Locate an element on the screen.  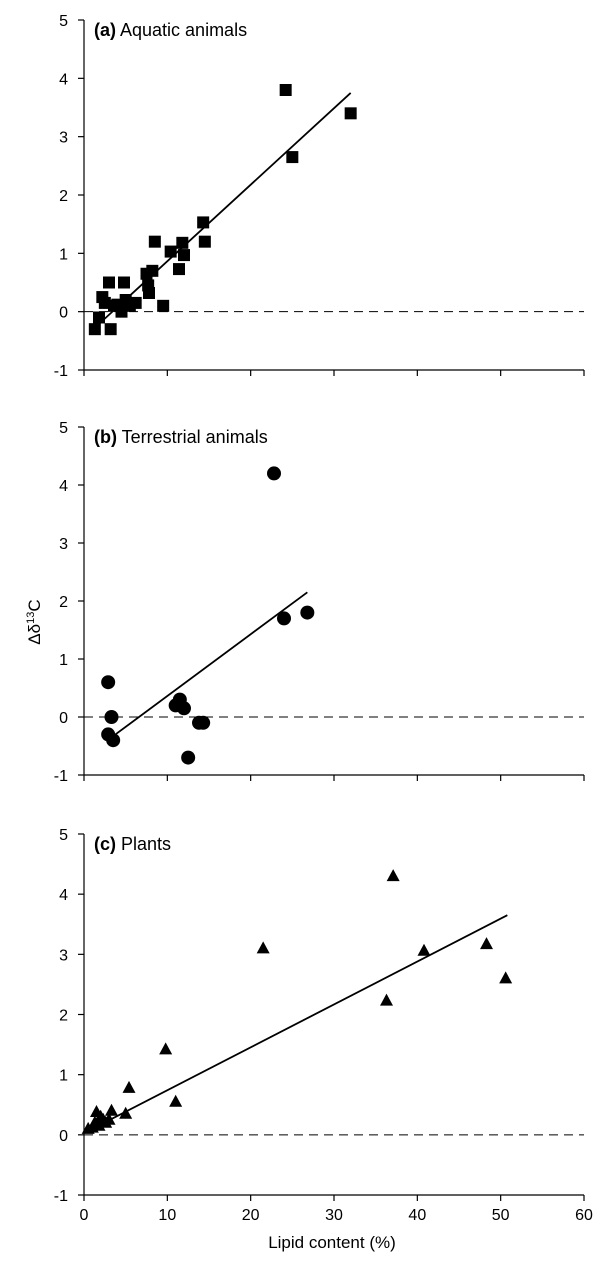
panel-title-text: Aquatic animals is located at coordinates (181, 30).